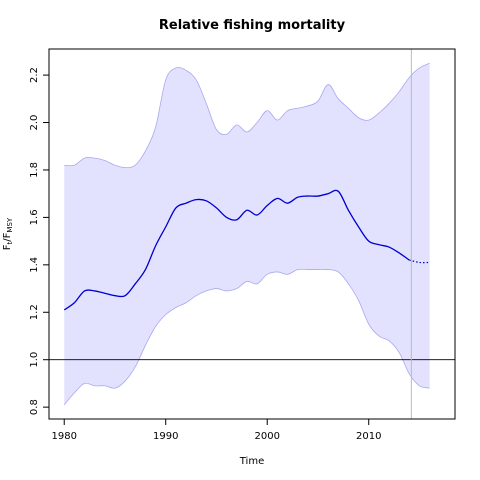 The height and width of the screenshot is (480, 480). I want to click on x-tick-label: 1990, so click(165, 436).